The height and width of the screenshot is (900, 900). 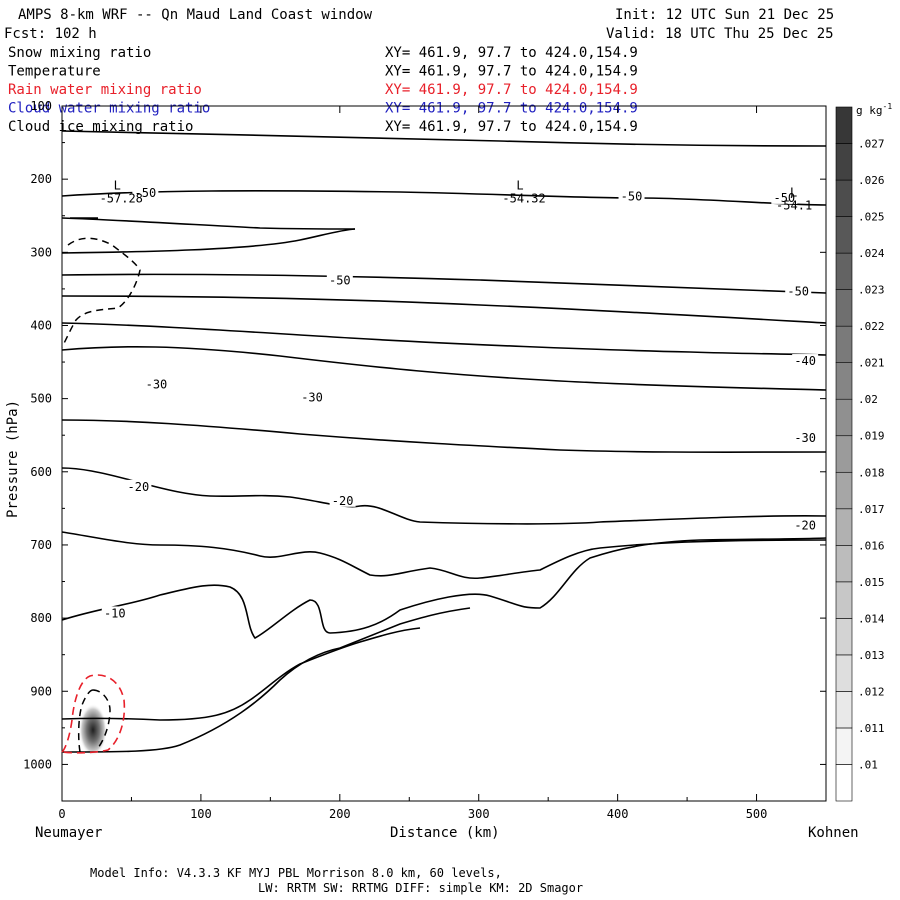 I want to click on y-tick-label: 300, so click(x=41, y=252).